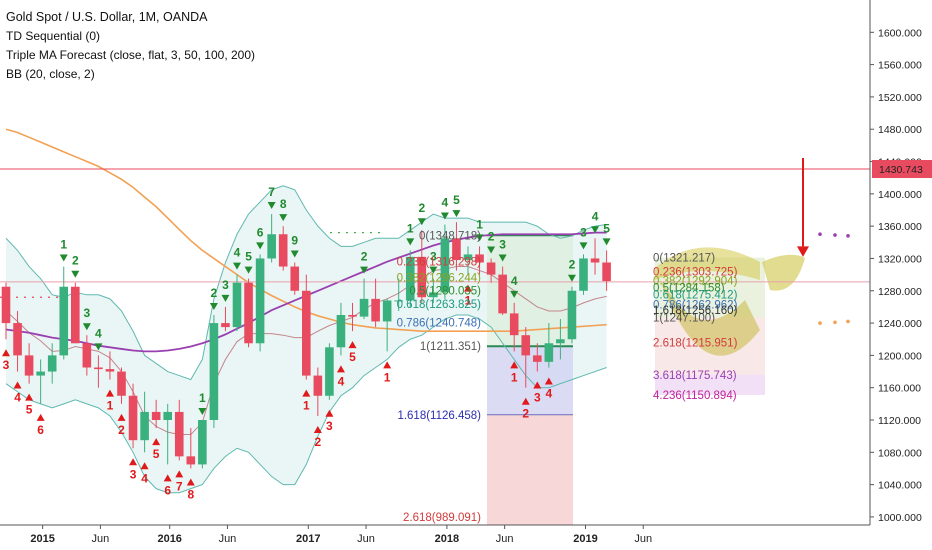 This screenshot has width=932, height=550. Describe the element at coordinates (695, 396) in the screenshot. I see `fib-right-label-10: 4.236(1150.894)` at that location.